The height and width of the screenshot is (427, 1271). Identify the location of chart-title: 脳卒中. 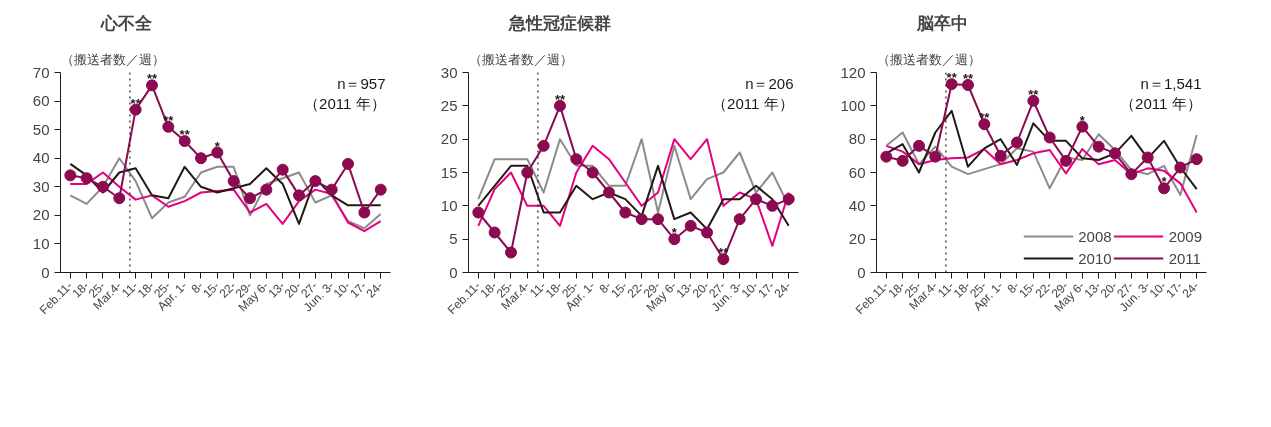
(941, 23).